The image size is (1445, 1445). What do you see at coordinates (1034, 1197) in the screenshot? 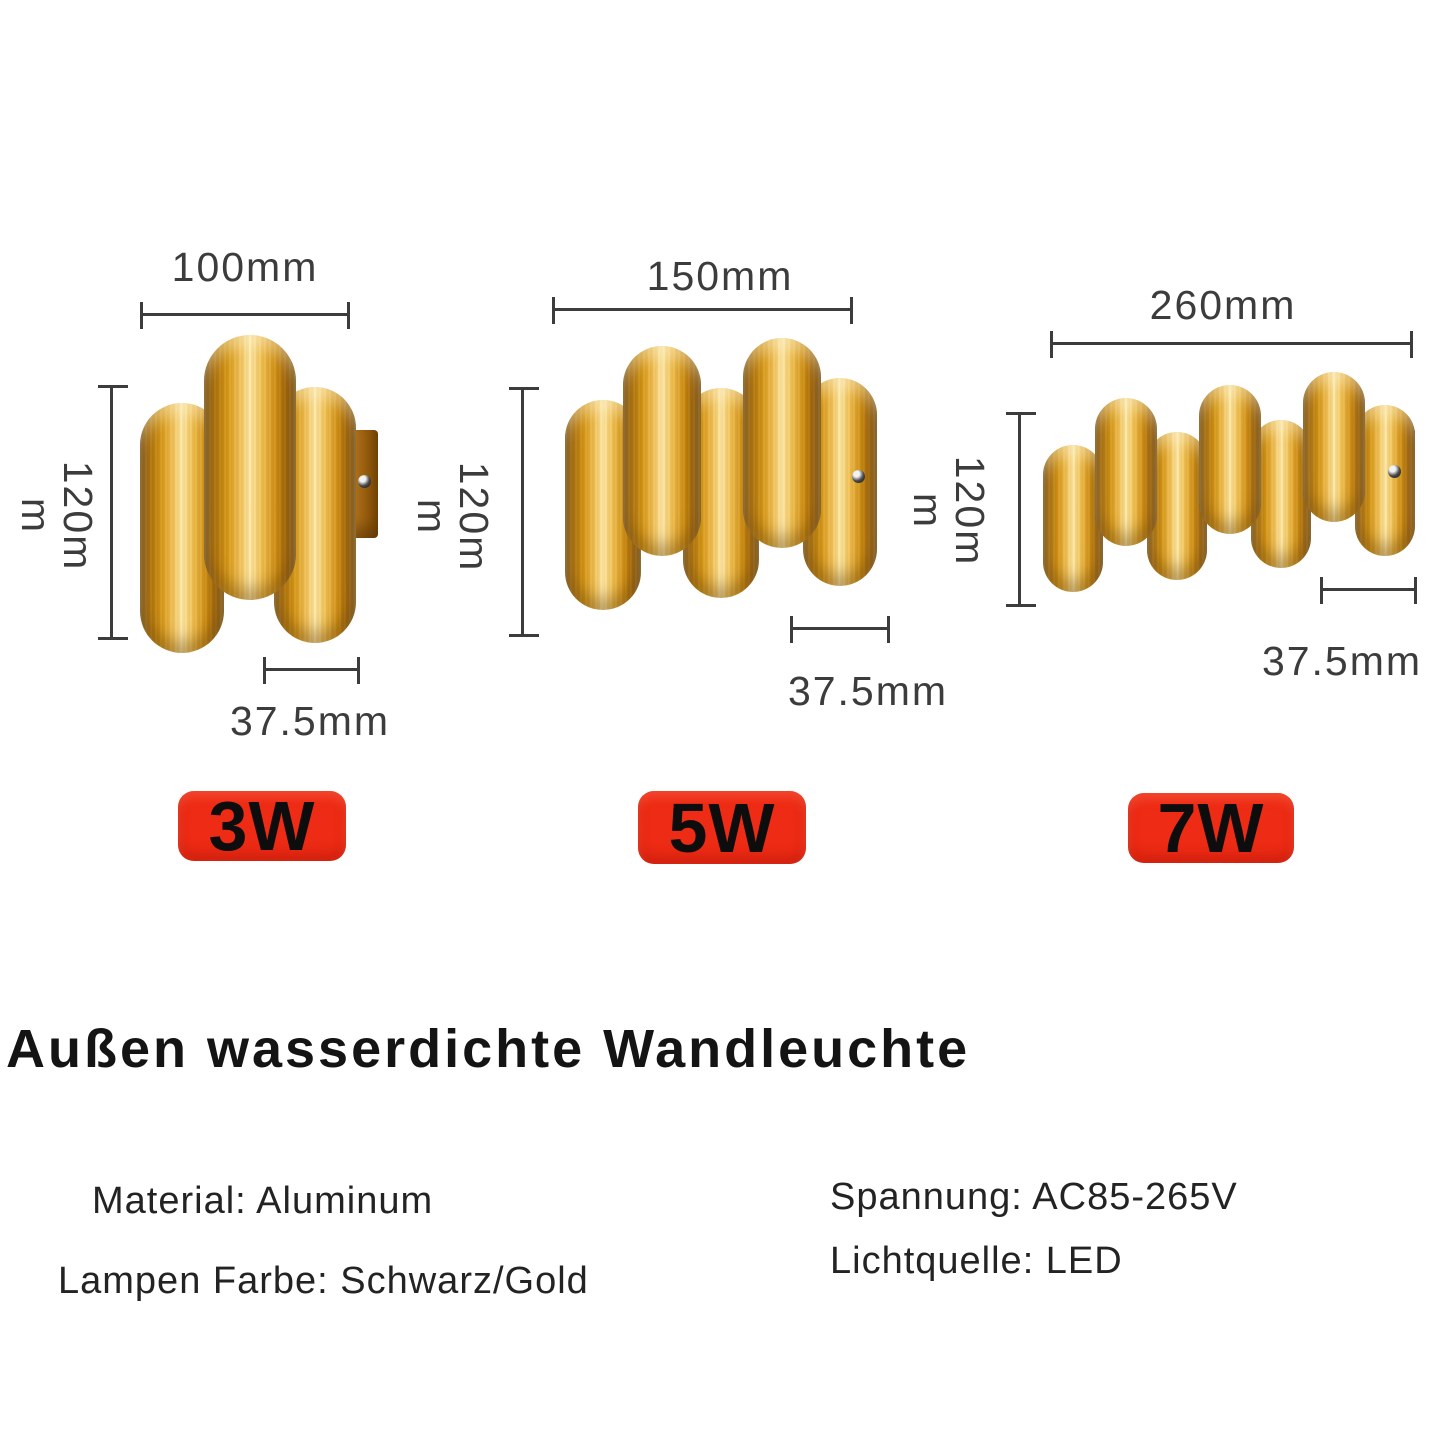
I see `spec-voltage: Spannung: AC85-265V` at bounding box center [1034, 1197].